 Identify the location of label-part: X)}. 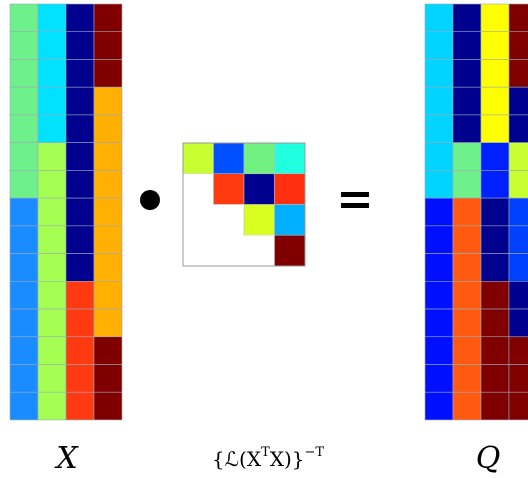
(287, 459).